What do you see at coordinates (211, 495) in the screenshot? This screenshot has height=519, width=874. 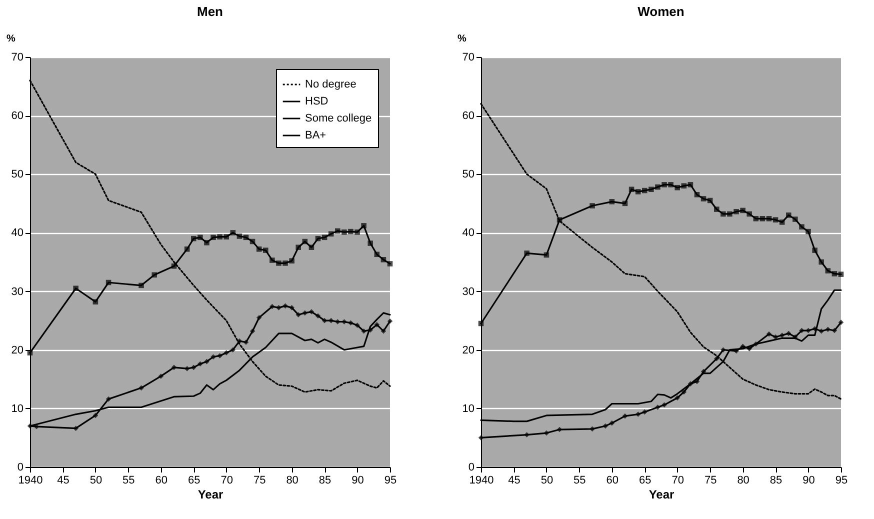 I see `x-axis-title: Year` at bounding box center [211, 495].